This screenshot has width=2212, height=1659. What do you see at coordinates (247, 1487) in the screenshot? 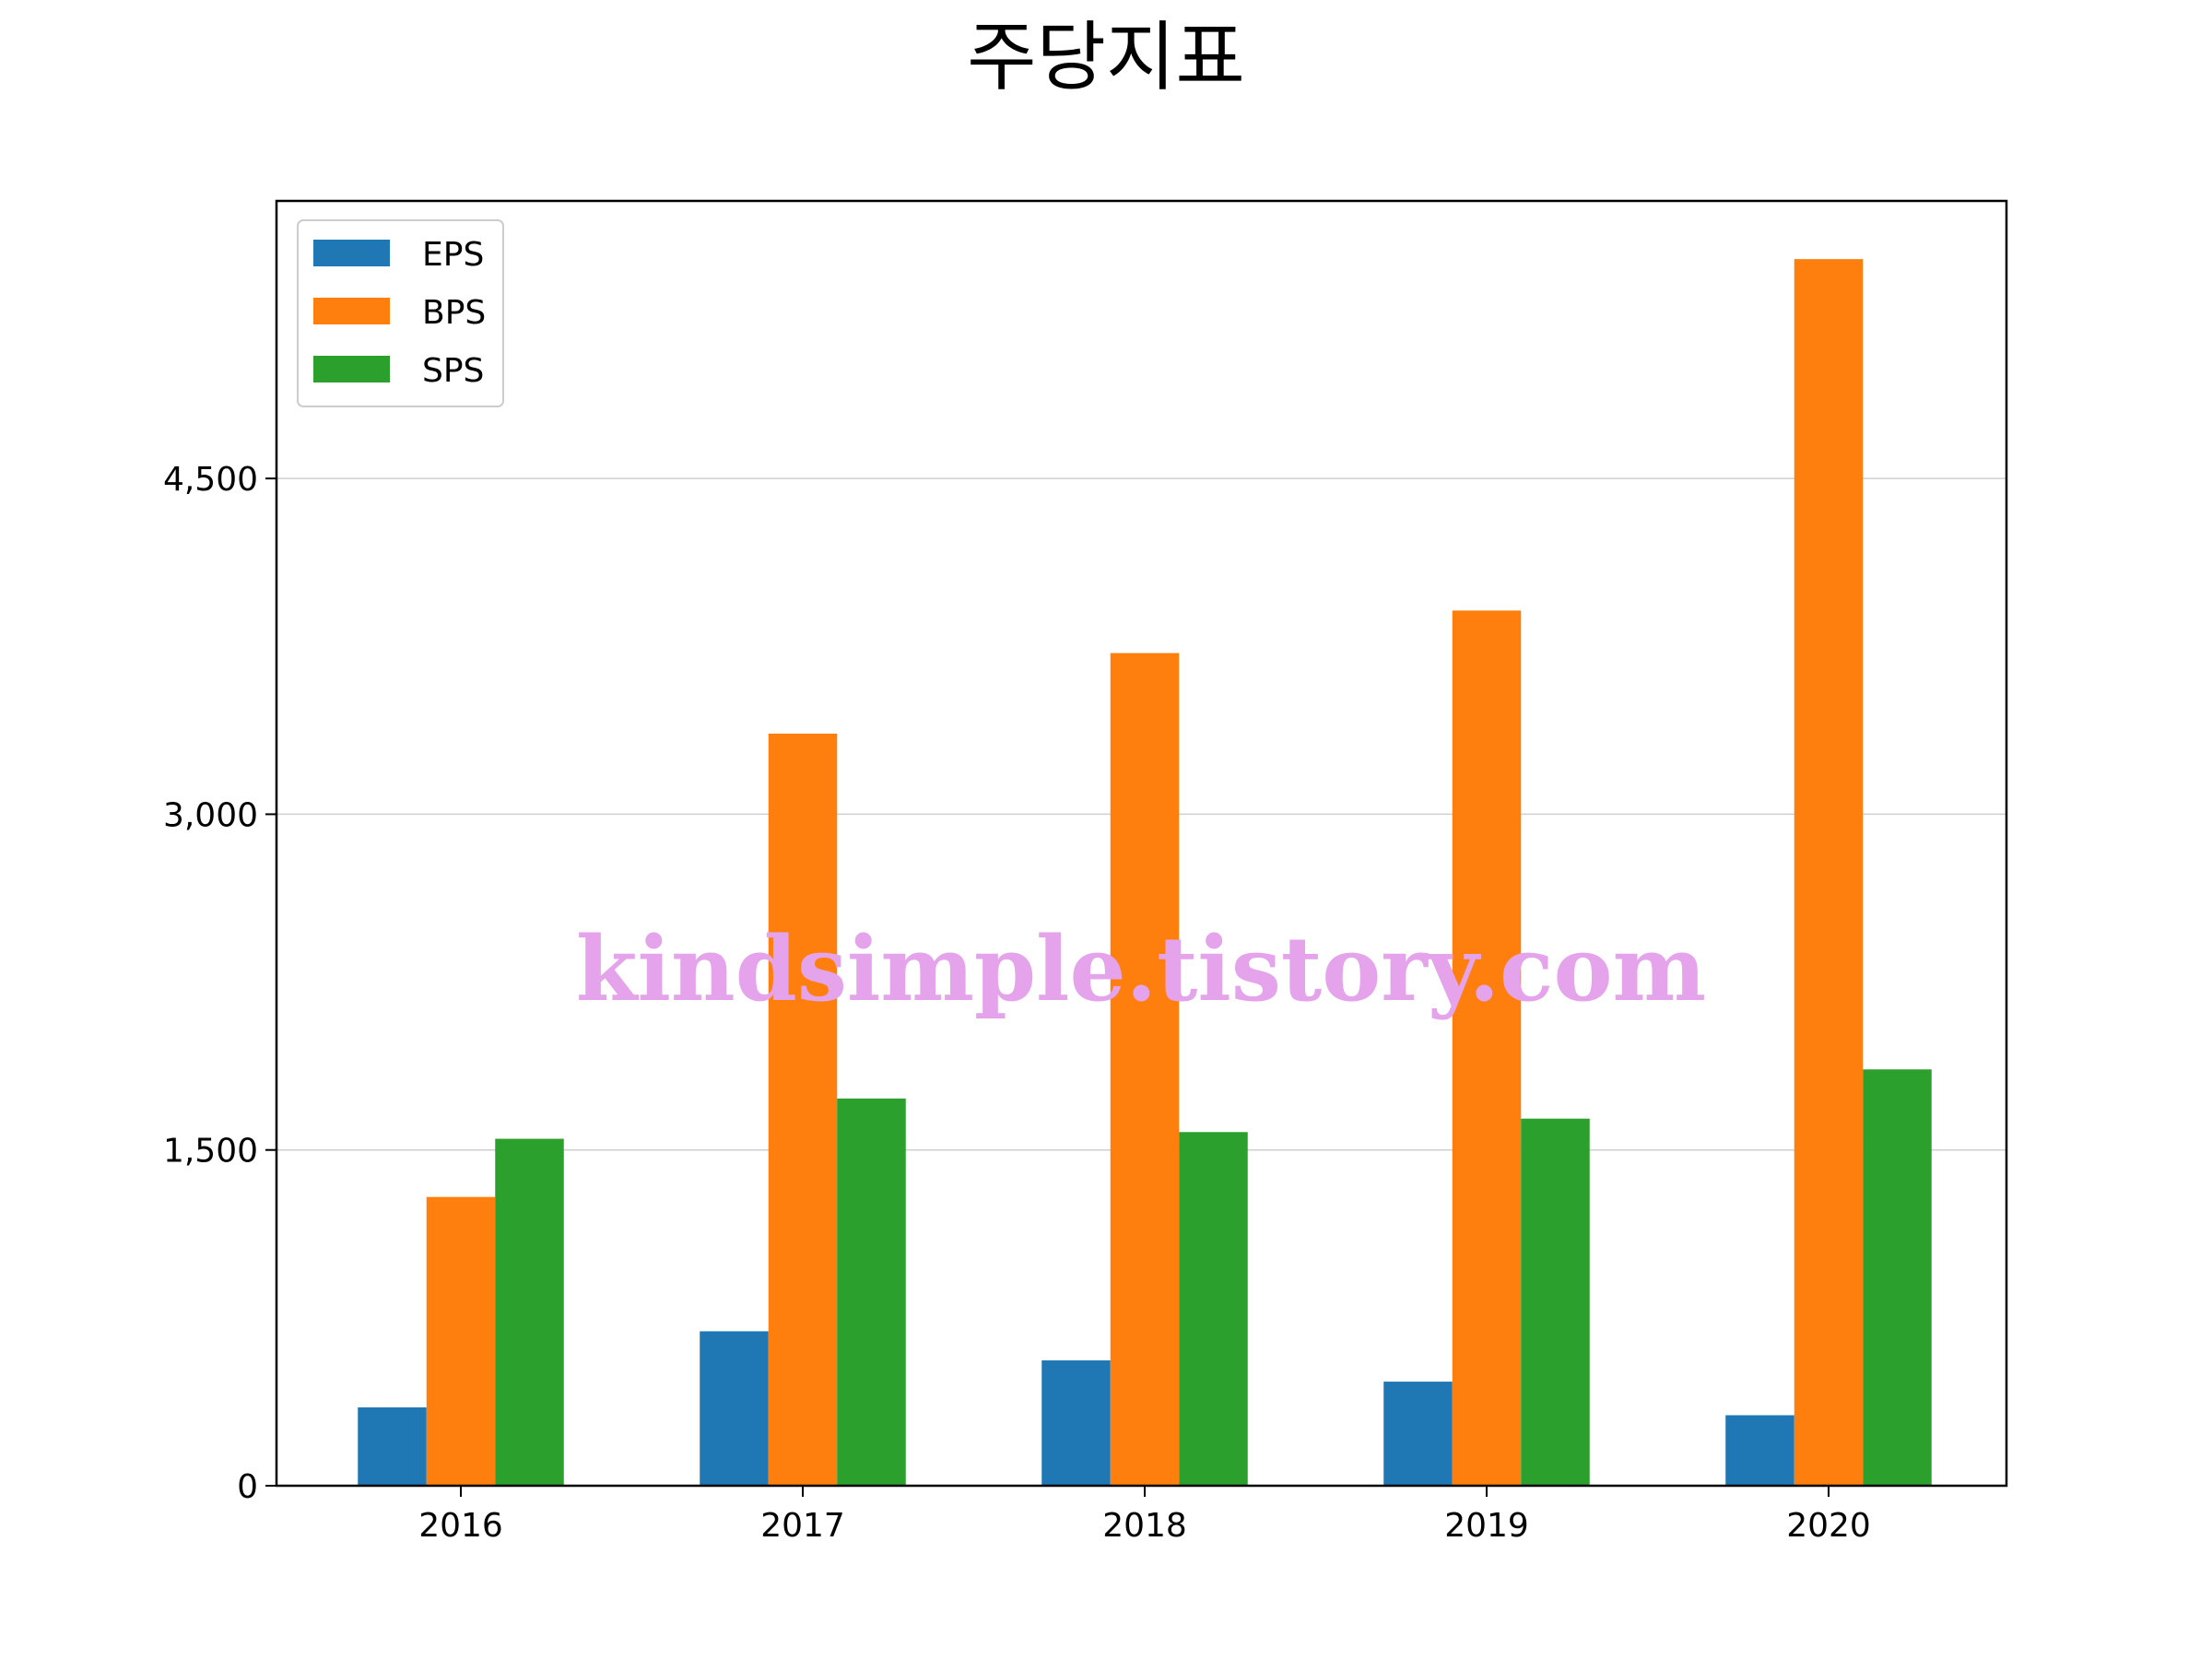
I see `y-tick-label: 0` at bounding box center [247, 1487].